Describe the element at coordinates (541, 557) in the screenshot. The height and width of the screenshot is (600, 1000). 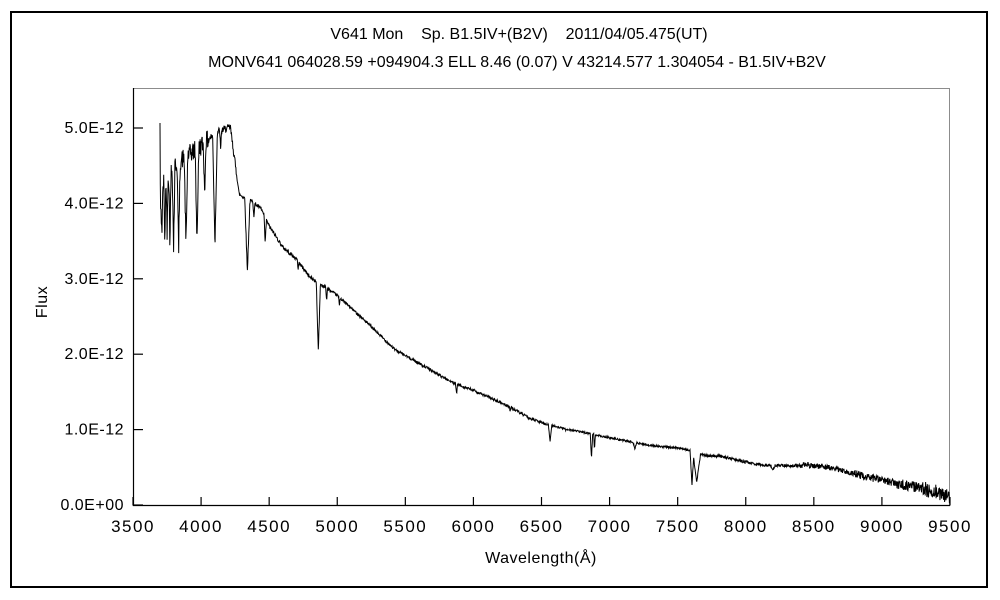
I see `x-axis-label: Wavelength(Å)` at that location.